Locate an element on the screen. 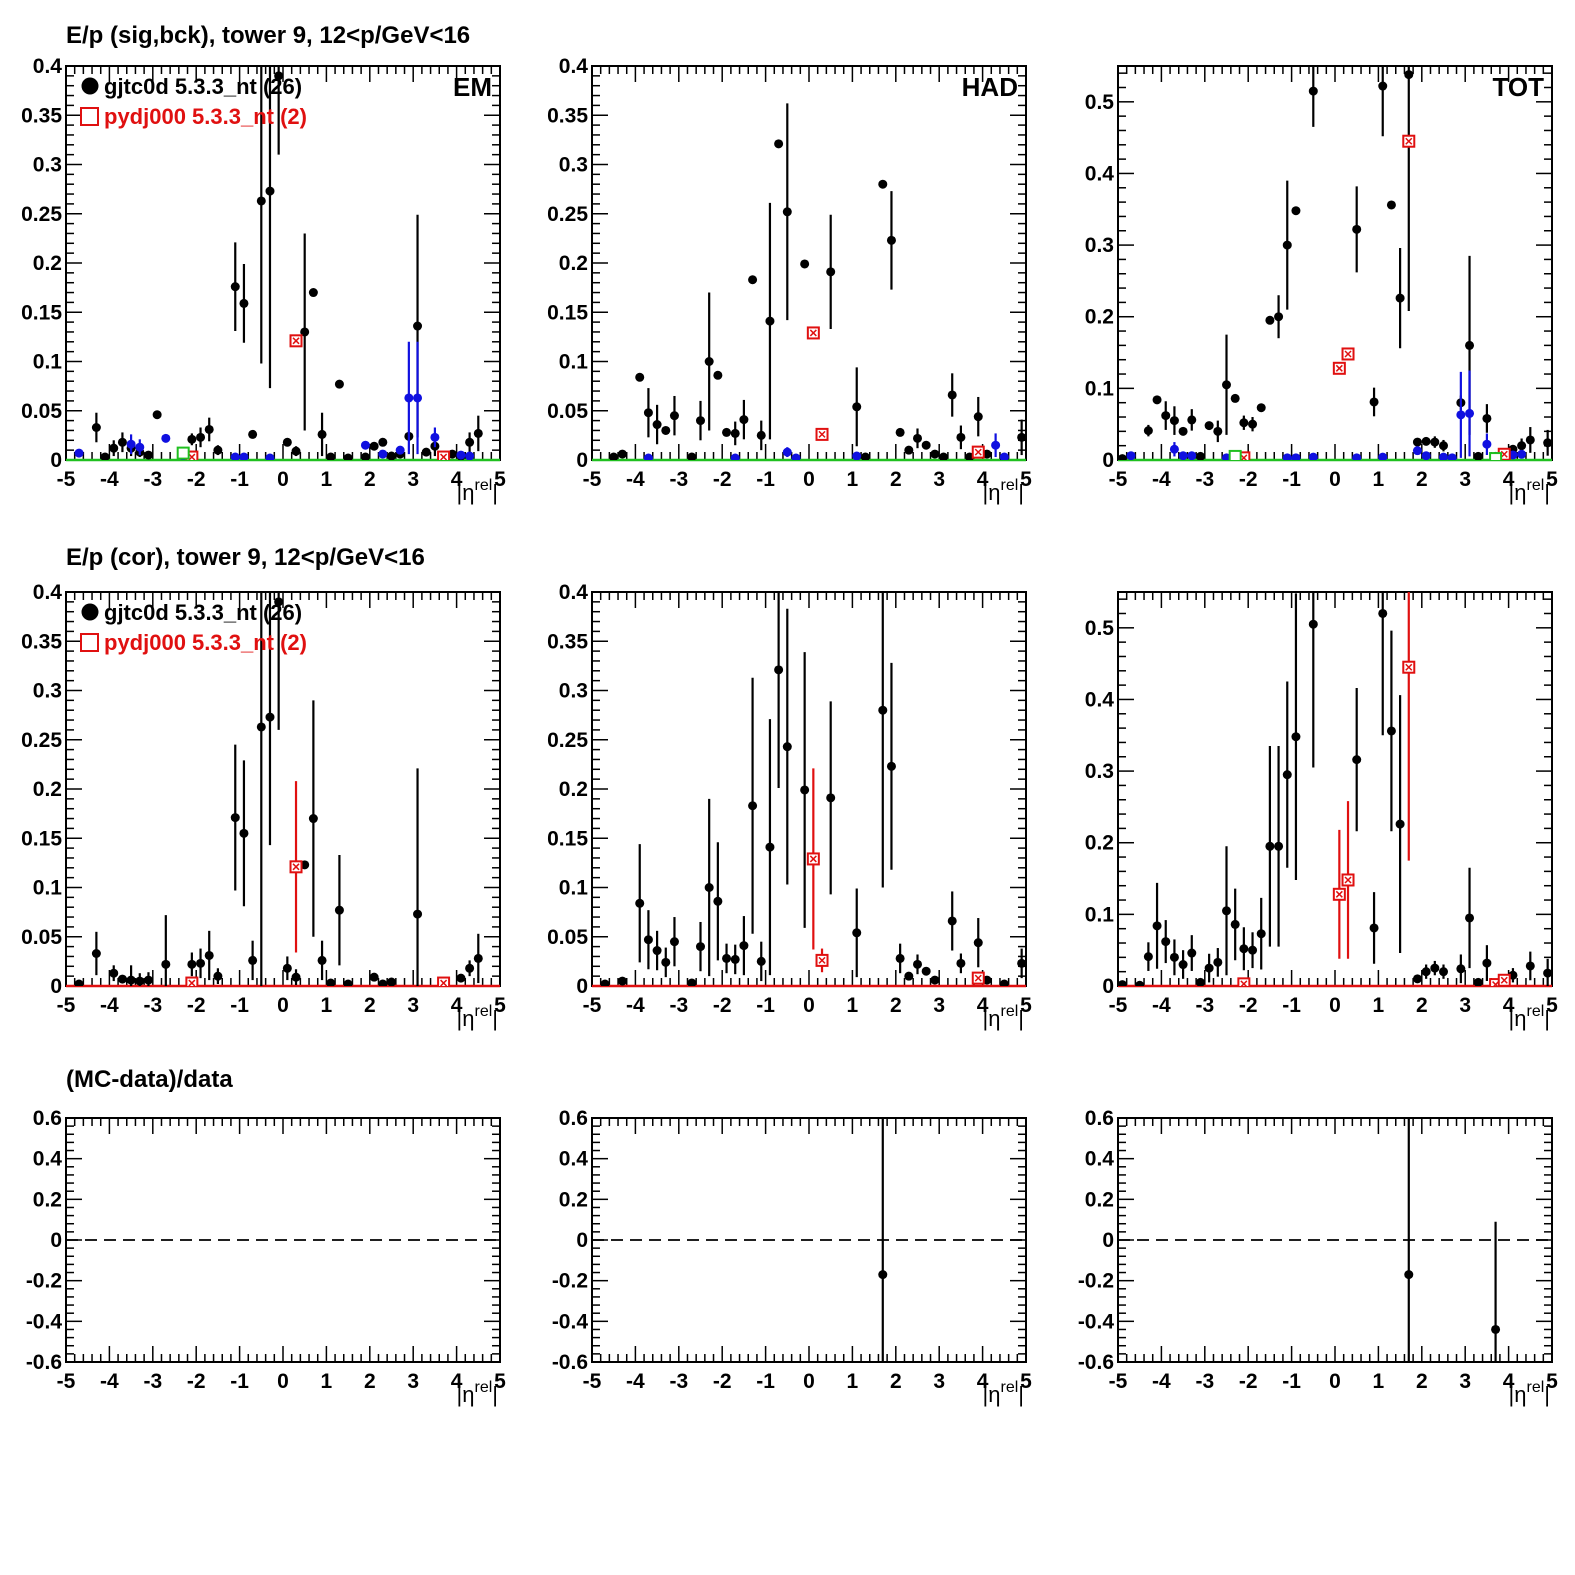 The height and width of the screenshot is (1575, 1575). y-tick-label: 0.6 is located at coordinates (573, 1118).